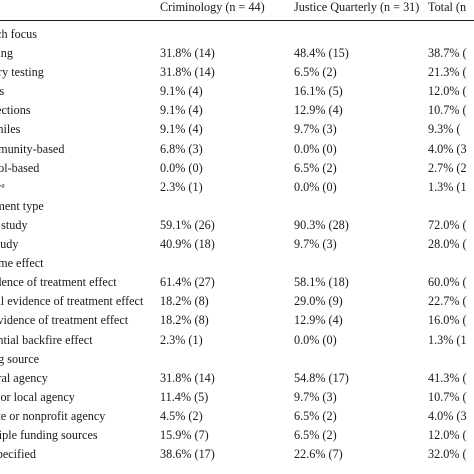 This screenshot has height=474, width=474. Describe the element at coordinates (318, 301) in the screenshot. I see `cell-justice-quarterly: 29.0% (9)` at that location.